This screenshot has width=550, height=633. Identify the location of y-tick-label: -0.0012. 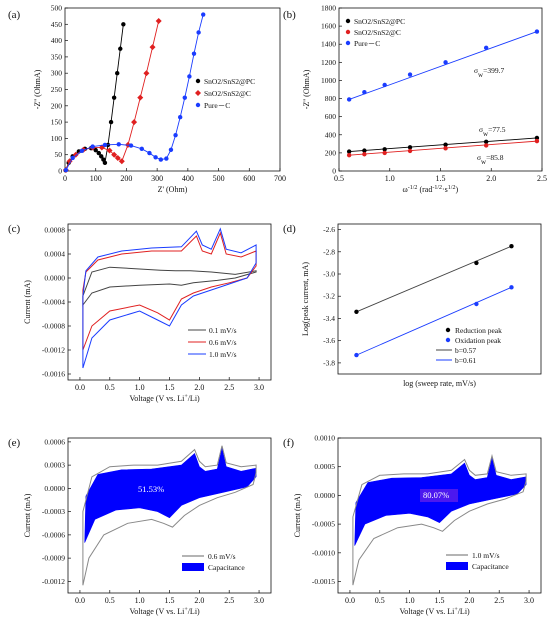
(53, 581).